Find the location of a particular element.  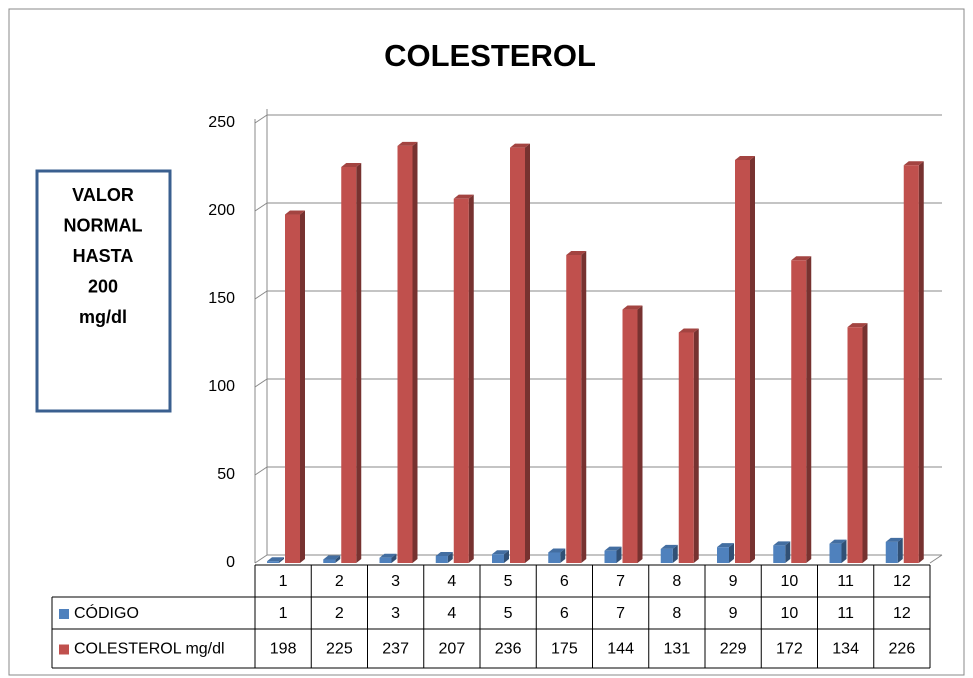

x-tick-label: 10 is located at coordinates (789, 581).